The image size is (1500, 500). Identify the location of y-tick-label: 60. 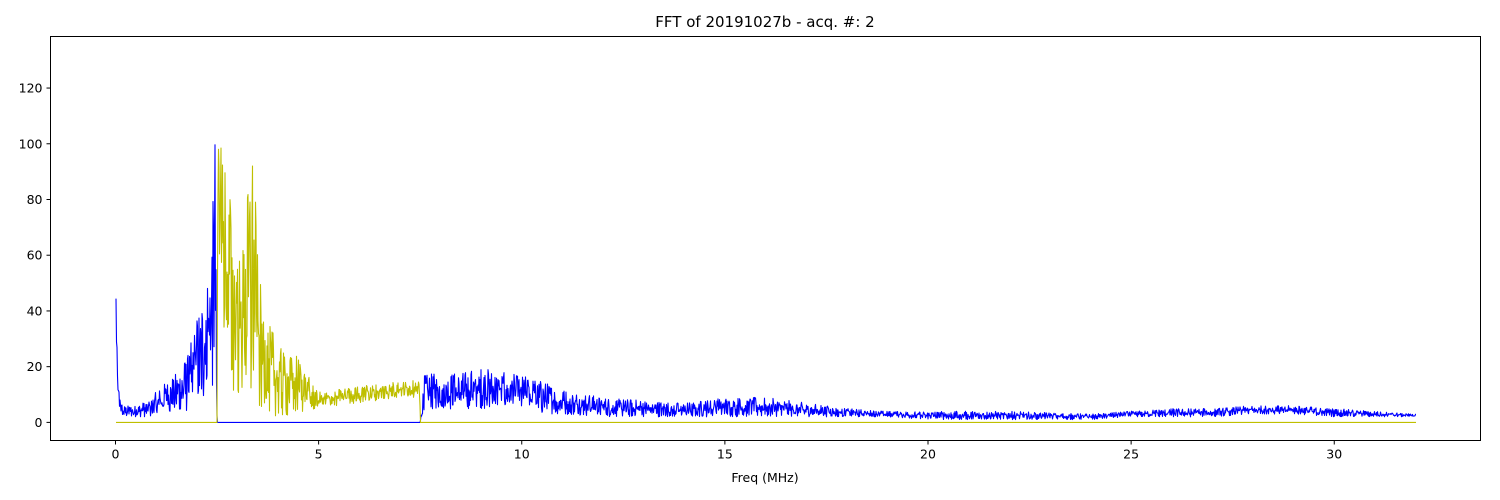
(35, 255).